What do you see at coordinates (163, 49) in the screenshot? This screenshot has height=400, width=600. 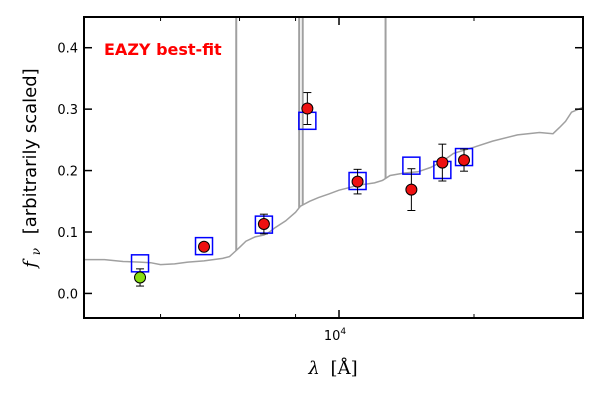 I see `annotation-eazy: EAZY best-fit` at bounding box center [163, 49].